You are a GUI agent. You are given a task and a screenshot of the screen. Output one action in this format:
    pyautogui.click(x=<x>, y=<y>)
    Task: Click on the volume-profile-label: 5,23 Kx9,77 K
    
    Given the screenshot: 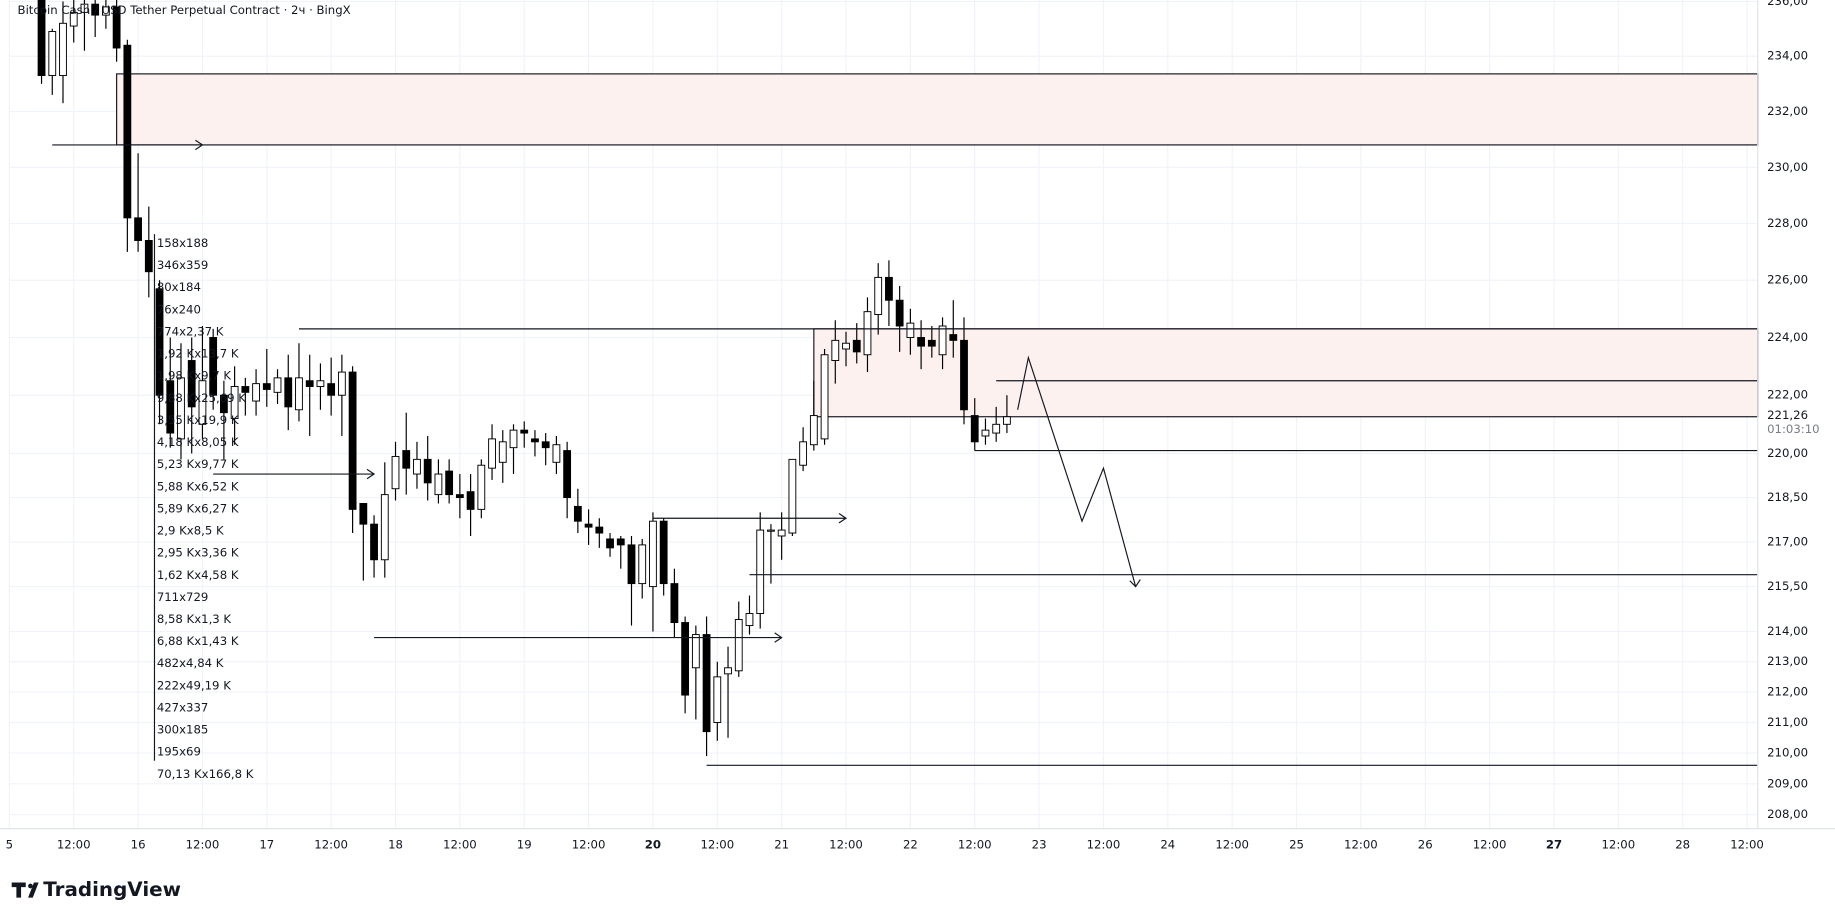 What is the action you would take?
    pyautogui.click(x=198, y=464)
    